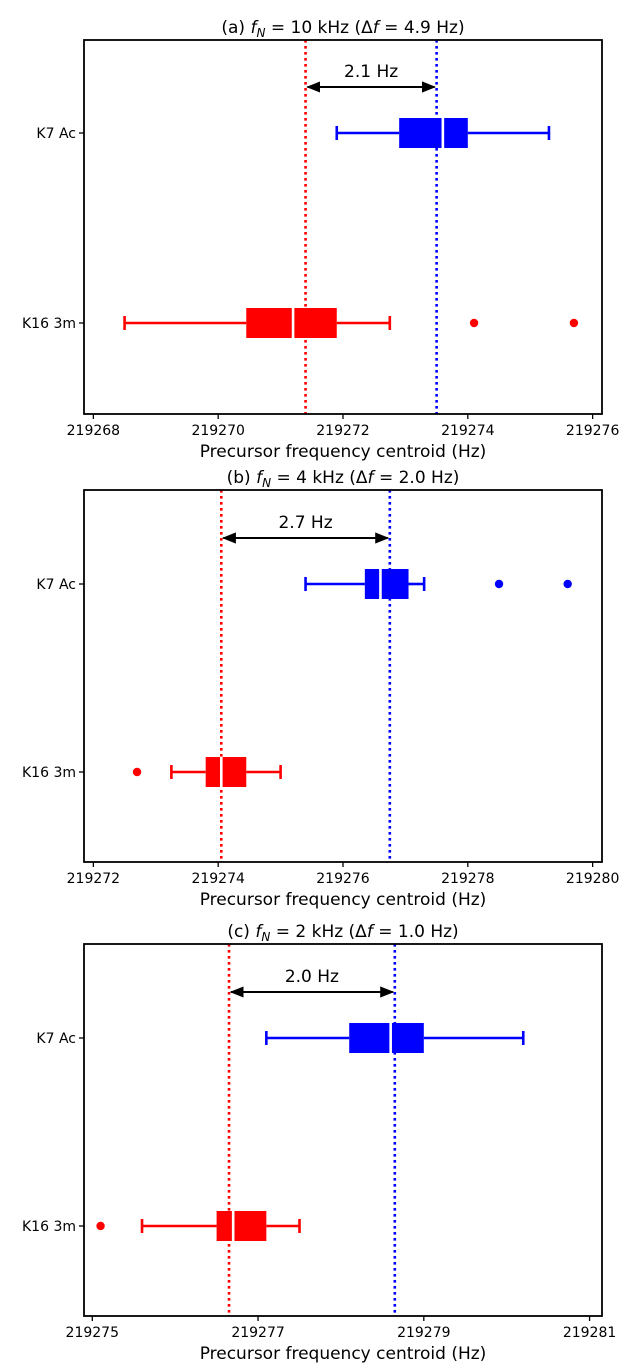 This screenshot has width=622, height=1368. I want to click on x-tick-label: 219281, so click(589, 1333).